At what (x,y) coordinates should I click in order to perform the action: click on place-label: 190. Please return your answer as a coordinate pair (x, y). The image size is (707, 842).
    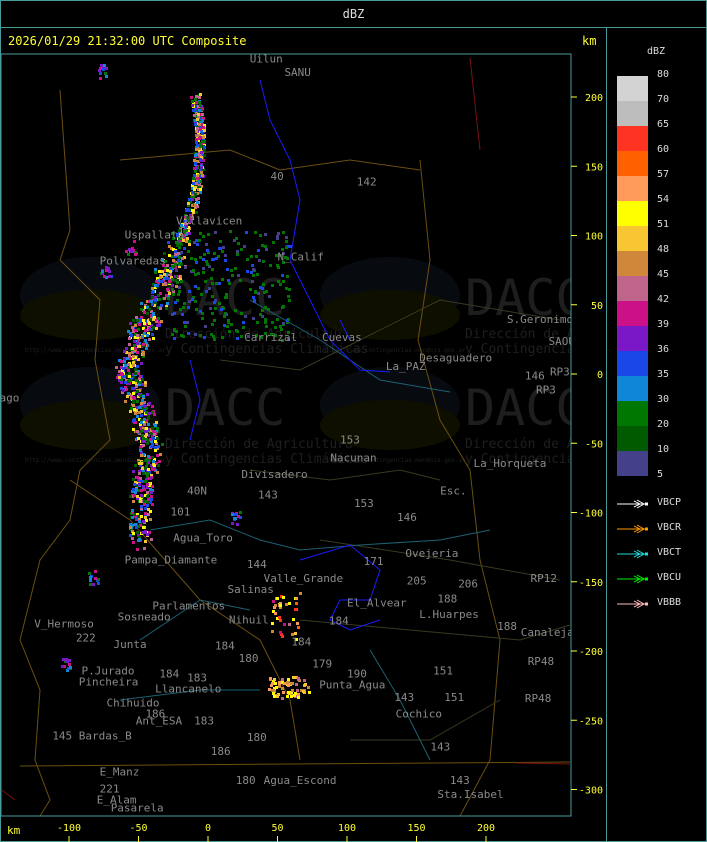
    Looking at the image, I should click on (357, 673).